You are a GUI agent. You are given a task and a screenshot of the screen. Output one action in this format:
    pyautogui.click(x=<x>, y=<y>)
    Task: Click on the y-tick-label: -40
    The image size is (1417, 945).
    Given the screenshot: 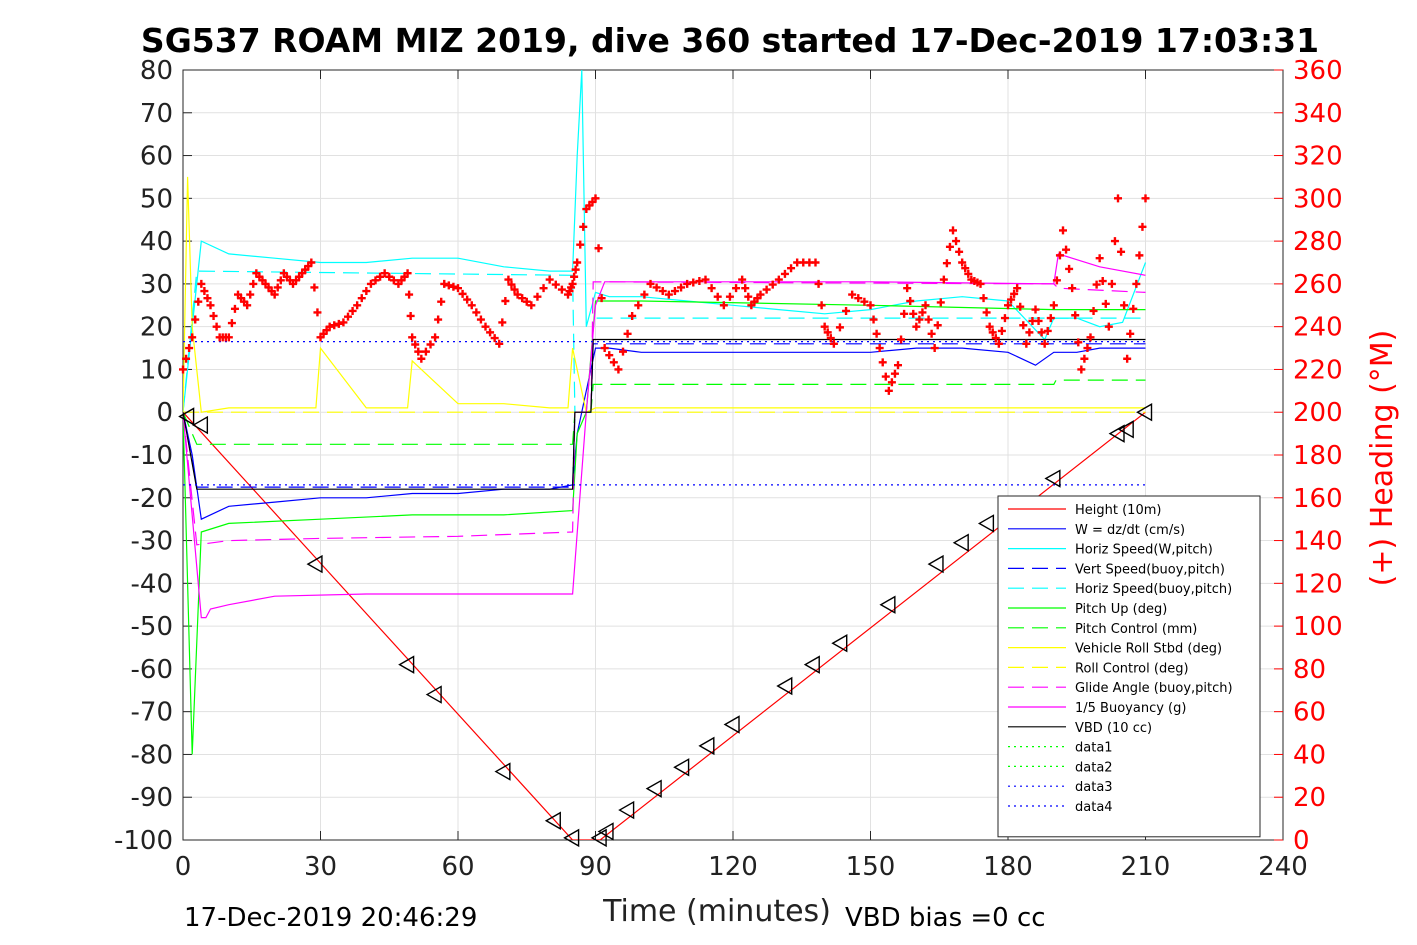 What is the action you would take?
    pyautogui.click(x=152, y=584)
    